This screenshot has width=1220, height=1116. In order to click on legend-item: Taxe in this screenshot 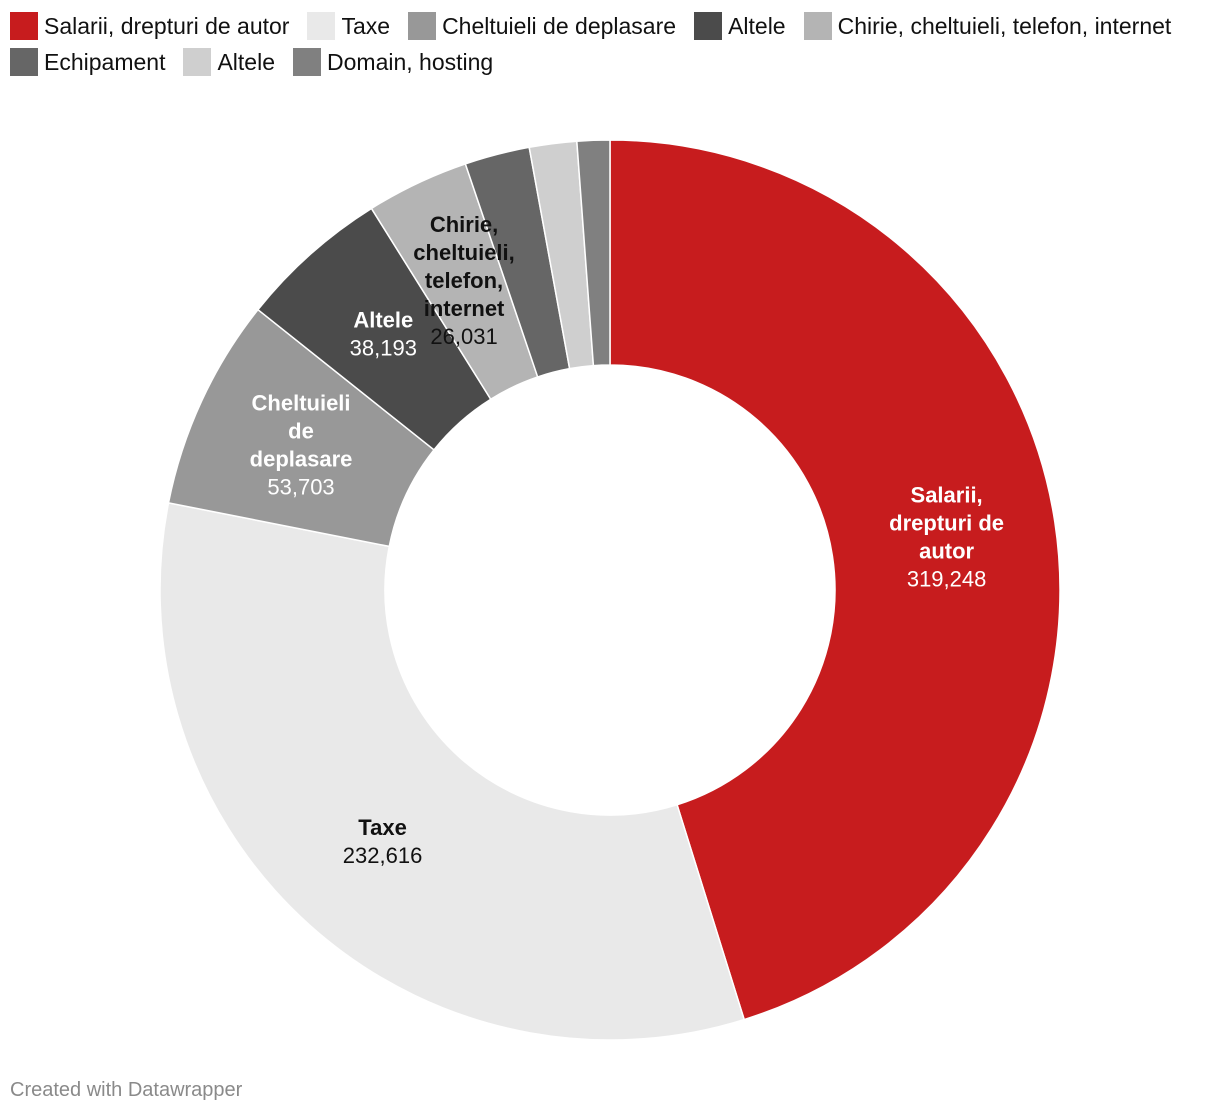, I will do `click(348, 26)`.